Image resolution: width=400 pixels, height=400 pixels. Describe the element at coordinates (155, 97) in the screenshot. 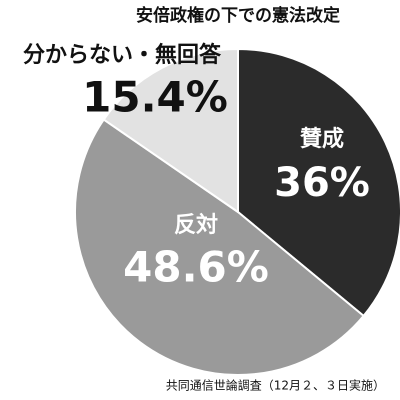

I see `value-label: 15.4%` at that location.